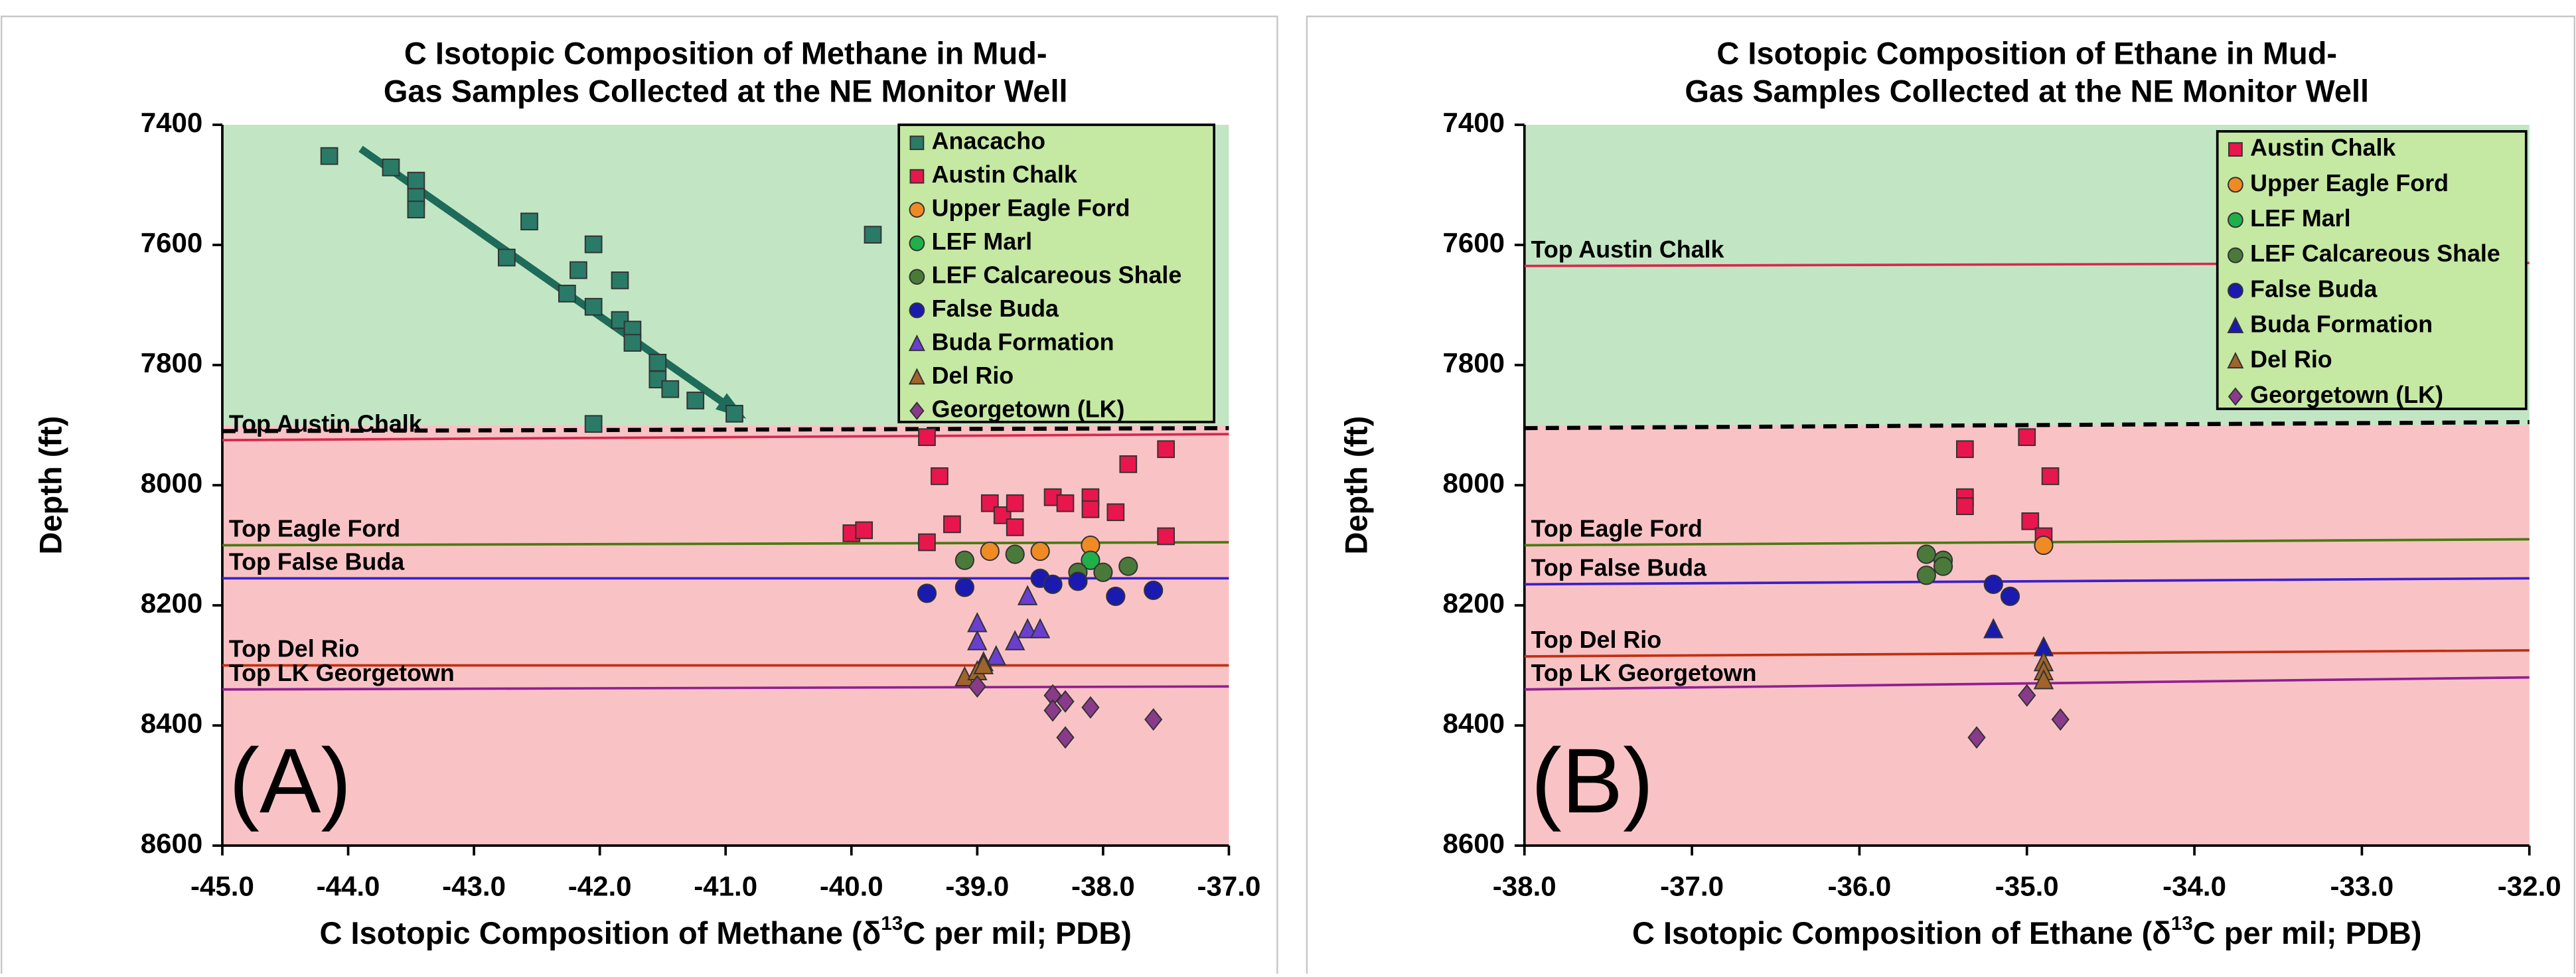  Describe the element at coordinates (1525, 886) in the screenshot. I see `x-tick-label: -38.0` at that location.